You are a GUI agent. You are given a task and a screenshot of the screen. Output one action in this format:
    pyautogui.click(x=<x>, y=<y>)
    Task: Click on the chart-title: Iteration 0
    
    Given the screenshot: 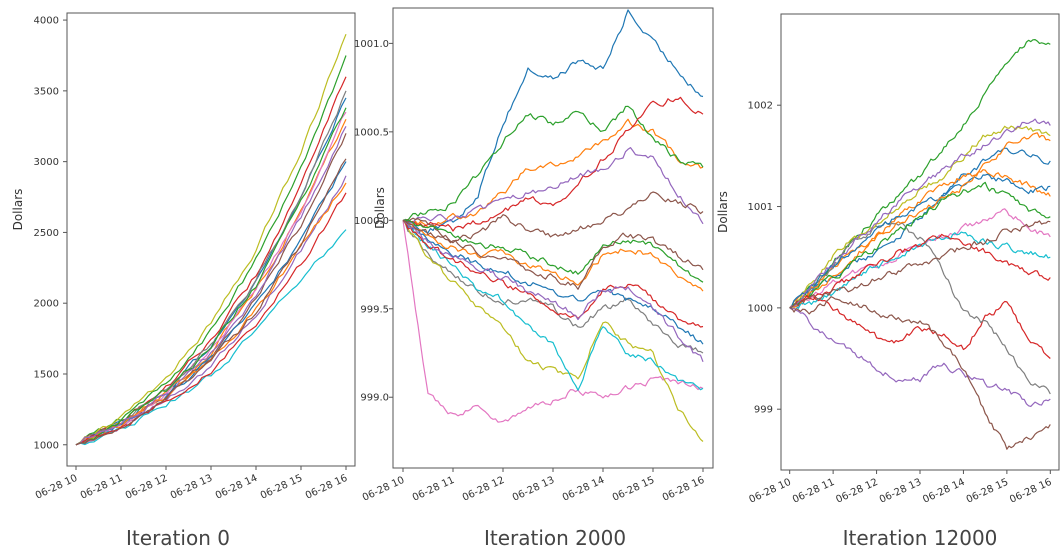 What is the action you would take?
    pyautogui.click(x=178, y=538)
    